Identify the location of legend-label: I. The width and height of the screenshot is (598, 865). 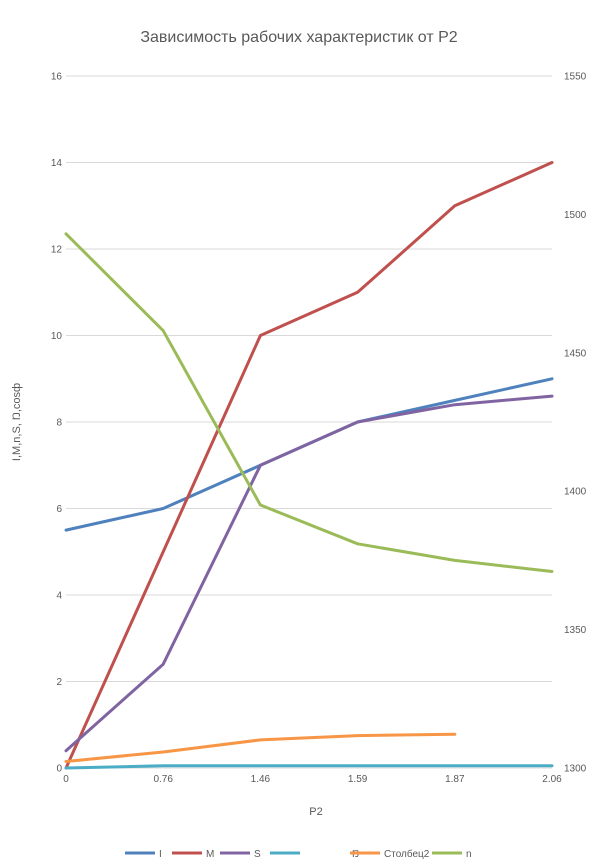
(160, 854).